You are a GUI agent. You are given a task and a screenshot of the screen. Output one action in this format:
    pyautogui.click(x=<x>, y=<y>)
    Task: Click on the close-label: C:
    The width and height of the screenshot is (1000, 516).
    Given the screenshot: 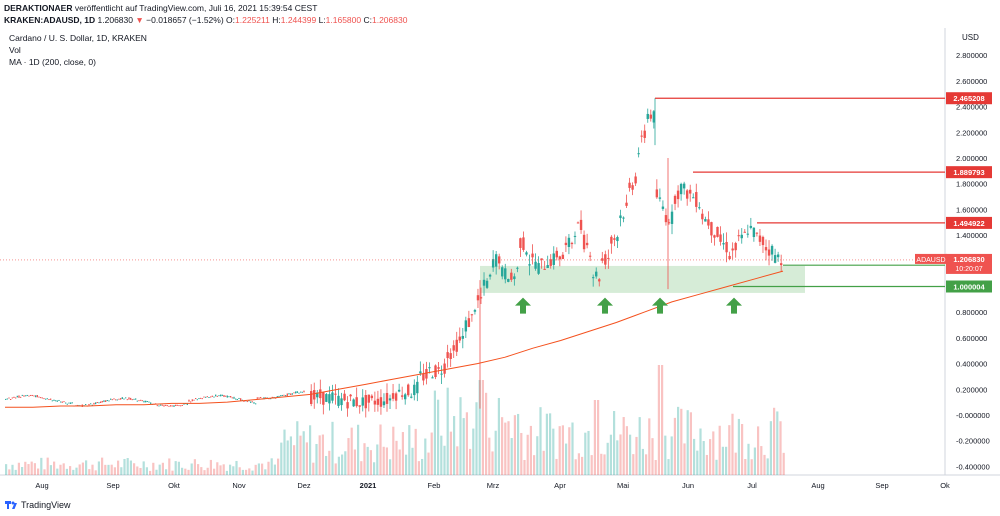 What is the action you would take?
    pyautogui.click(x=367, y=20)
    